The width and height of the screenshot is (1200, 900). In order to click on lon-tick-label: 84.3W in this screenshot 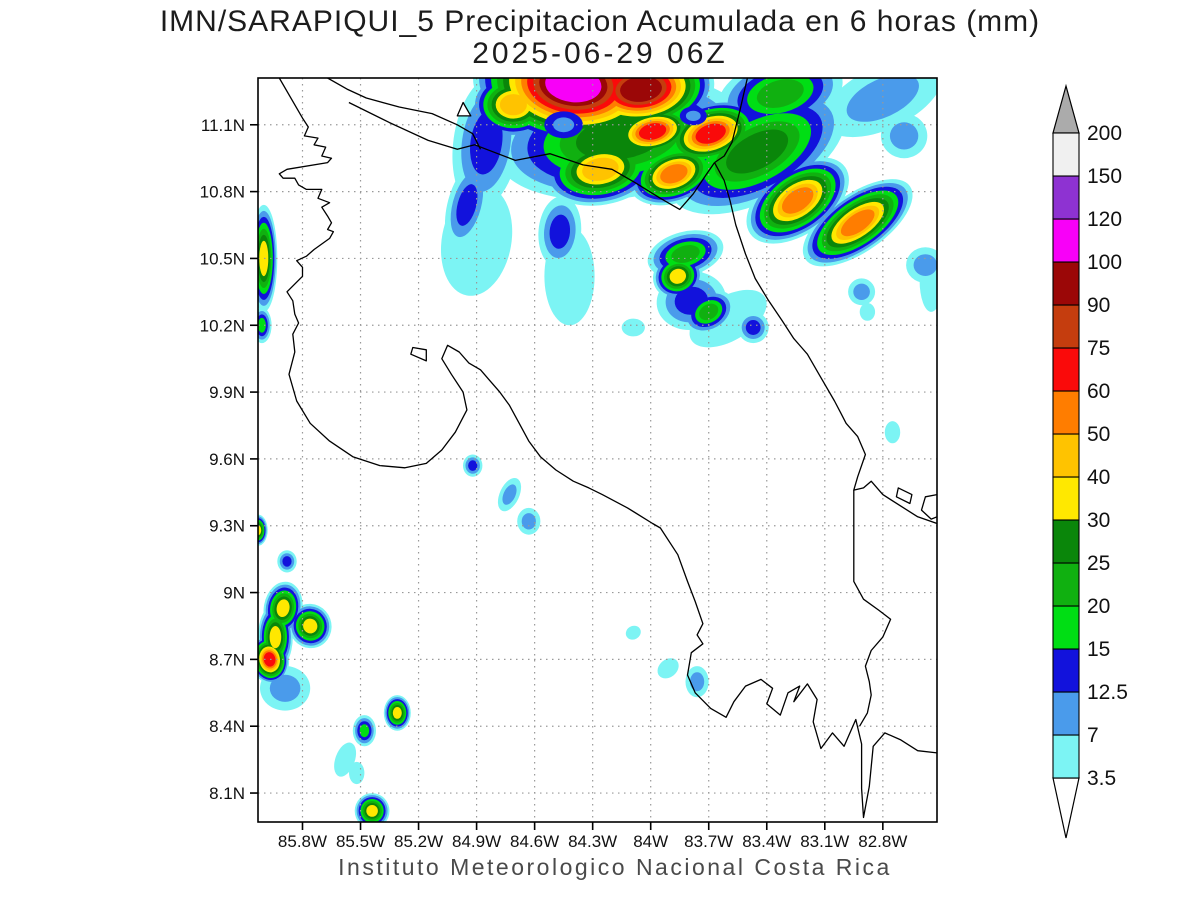, I will do `click(592, 841)`.